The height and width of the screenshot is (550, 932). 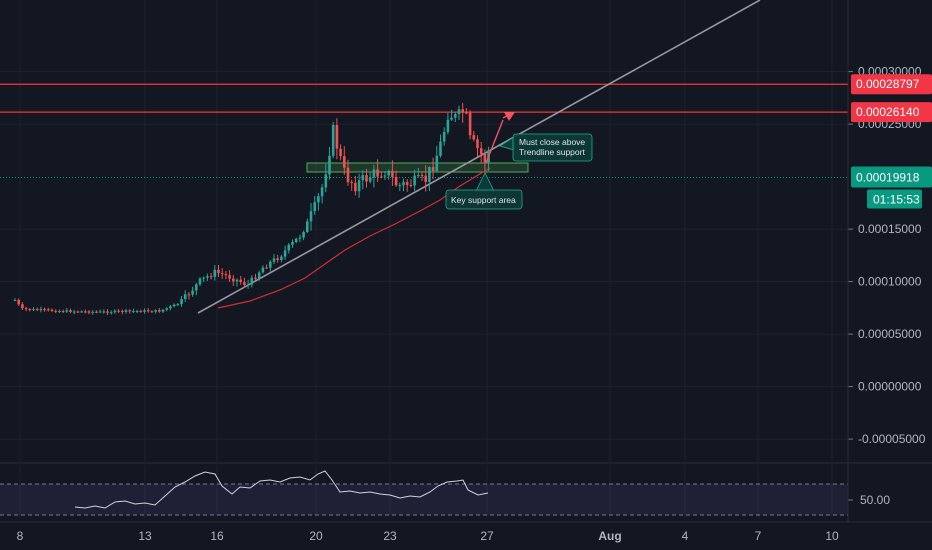 I want to click on moving-average-line, so click(x=354, y=238).